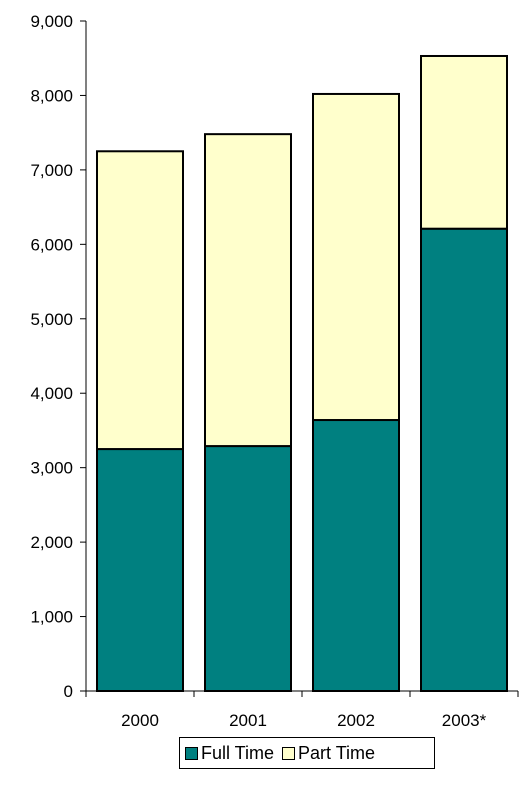 This screenshot has width=525, height=794. Describe the element at coordinates (289, 753) in the screenshot. I see `legend-swatch-part-time` at that location.